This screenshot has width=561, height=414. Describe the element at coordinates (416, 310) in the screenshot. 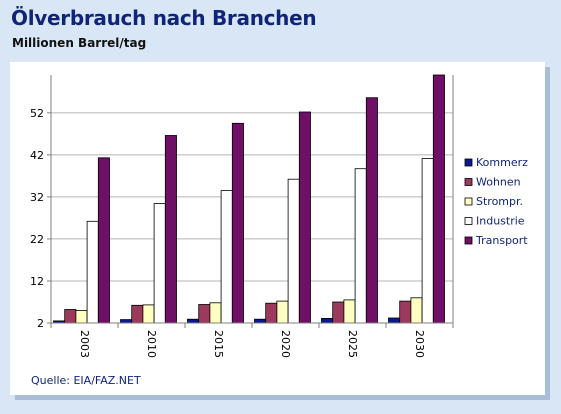

I see `bar-strompr--2030` at that location.